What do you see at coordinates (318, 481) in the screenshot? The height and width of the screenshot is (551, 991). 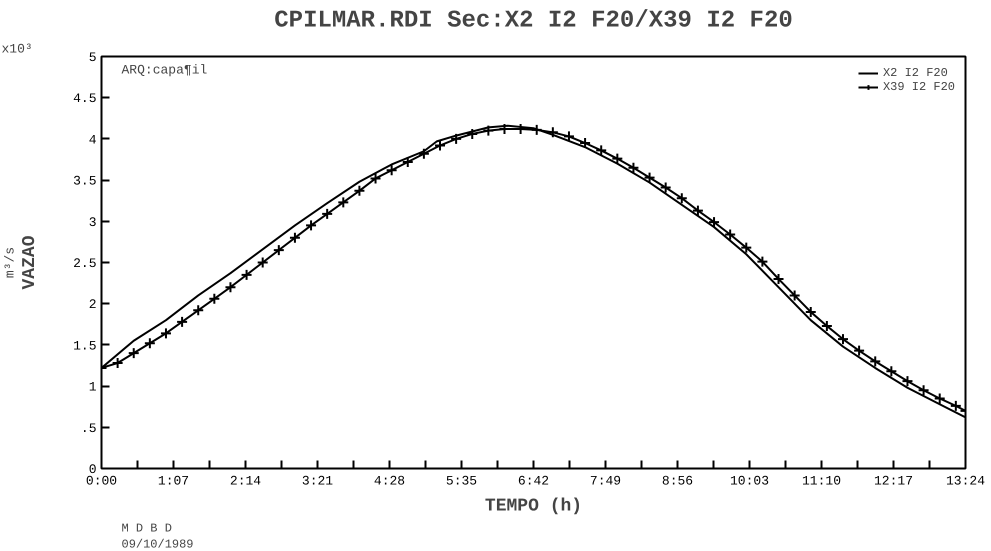 I see `x-tick-label: 3:21` at bounding box center [318, 481].